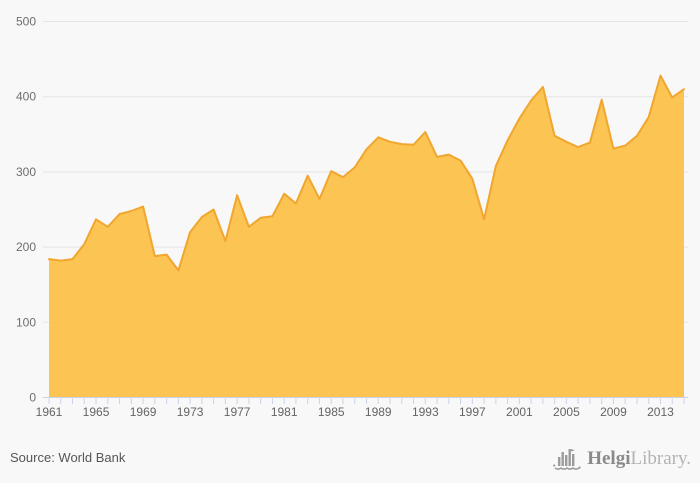  What do you see at coordinates (96, 412) in the screenshot?
I see `x-axis-label: 1965` at bounding box center [96, 412].